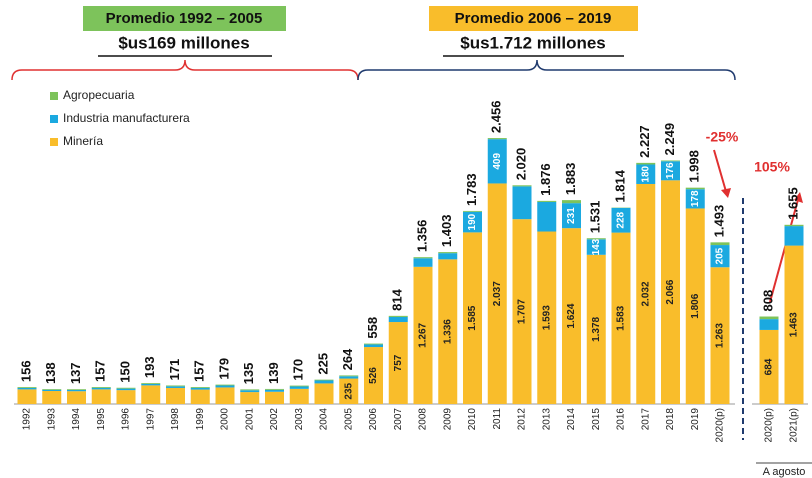 The image size is (812, 478). I want to click on segment-label: 205, so click(720, 255).